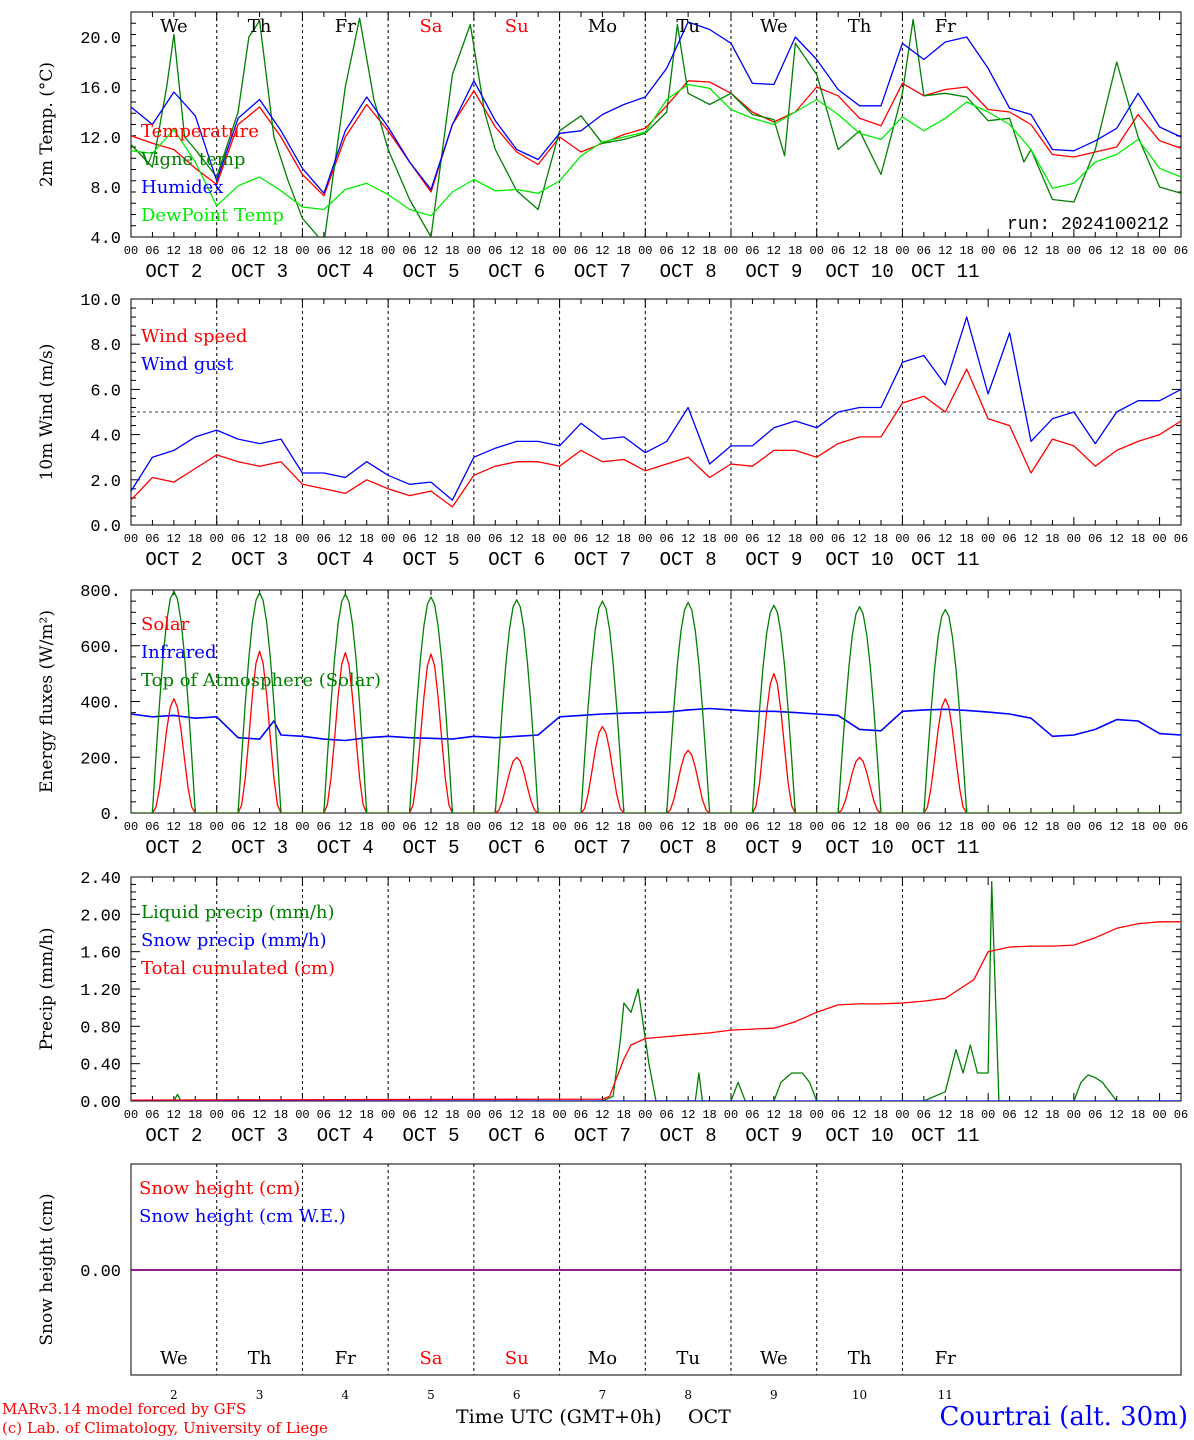 The width and height of the screenshot is (1194, 1440). What do you see at coordinates (602, 26) in the screenshot?
I see `weekday-label: Mo` at bounding box center [602, 26].